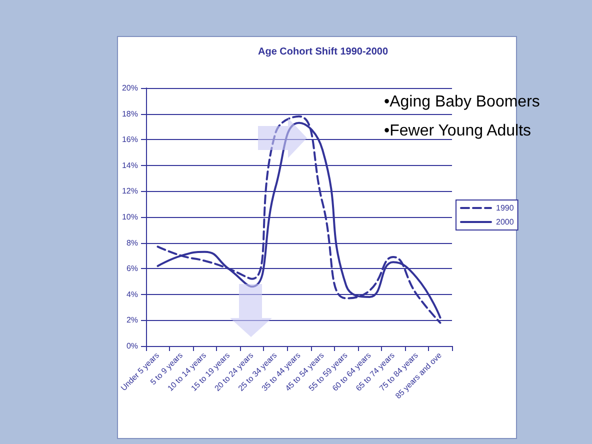  Describe the element at coordinates (130, 165) in the screenshot. I see `y-tick-label: 14%` at that location.